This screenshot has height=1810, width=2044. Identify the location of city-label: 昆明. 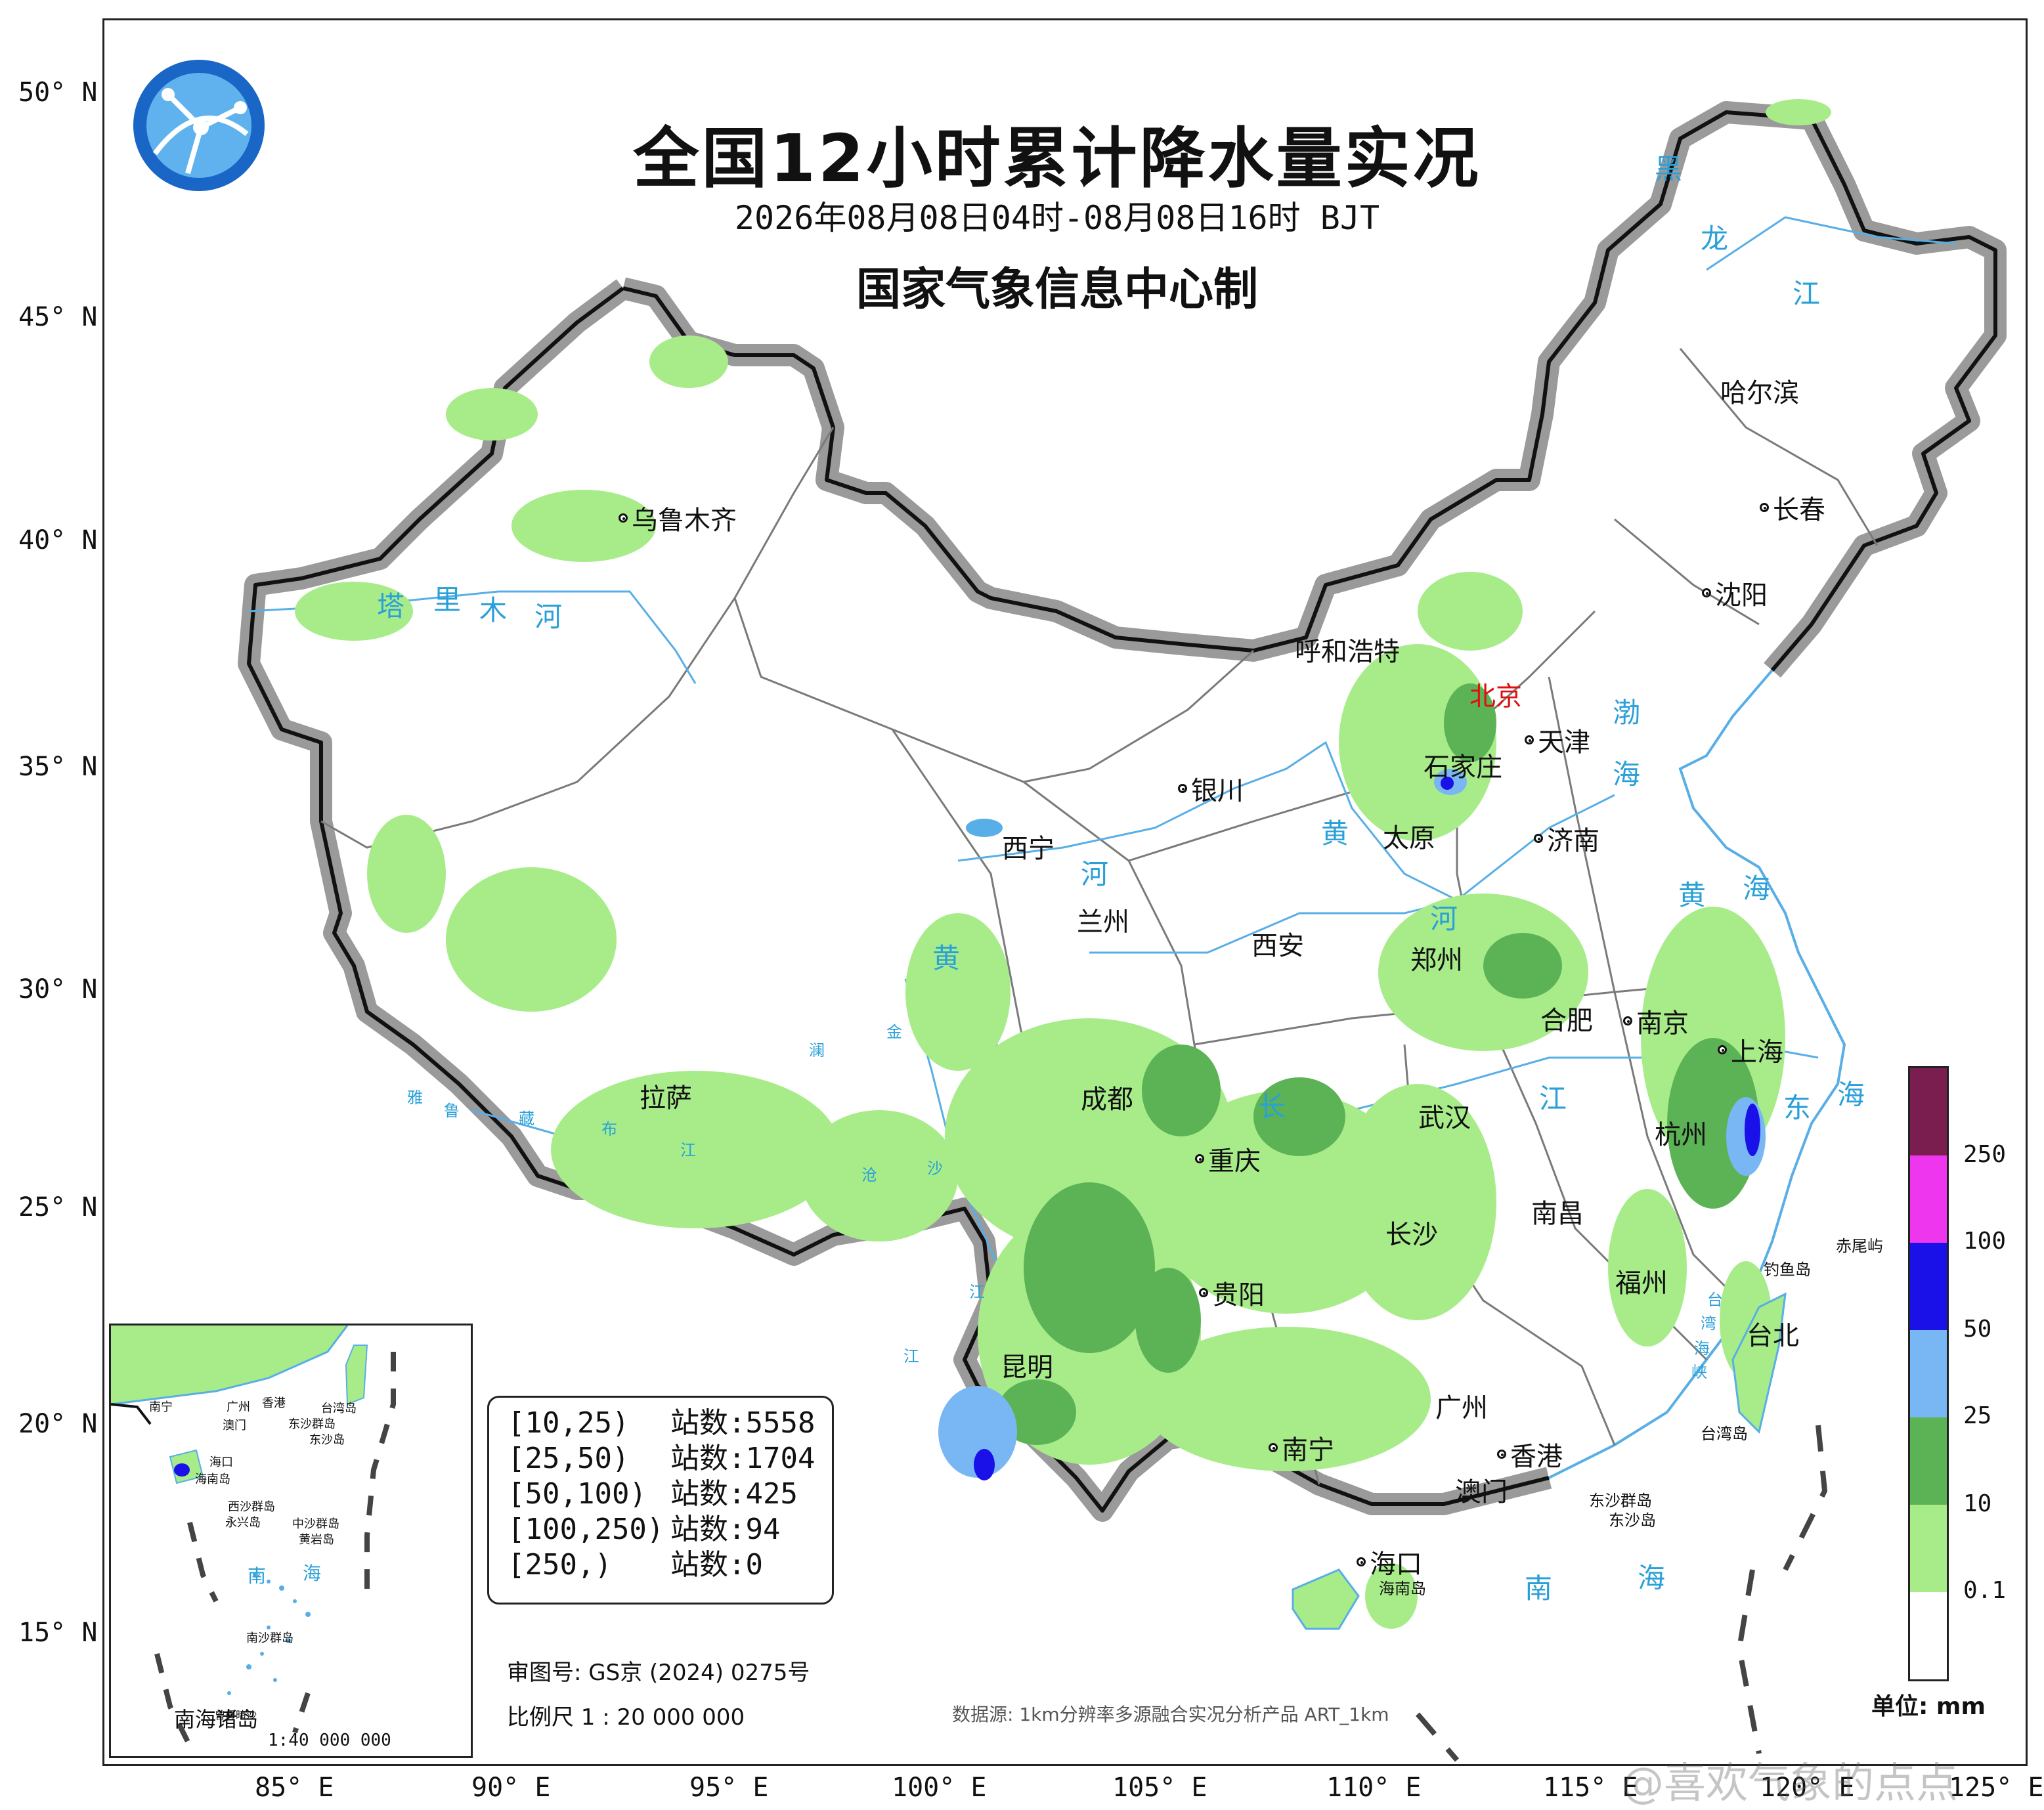
(1027, 1367).